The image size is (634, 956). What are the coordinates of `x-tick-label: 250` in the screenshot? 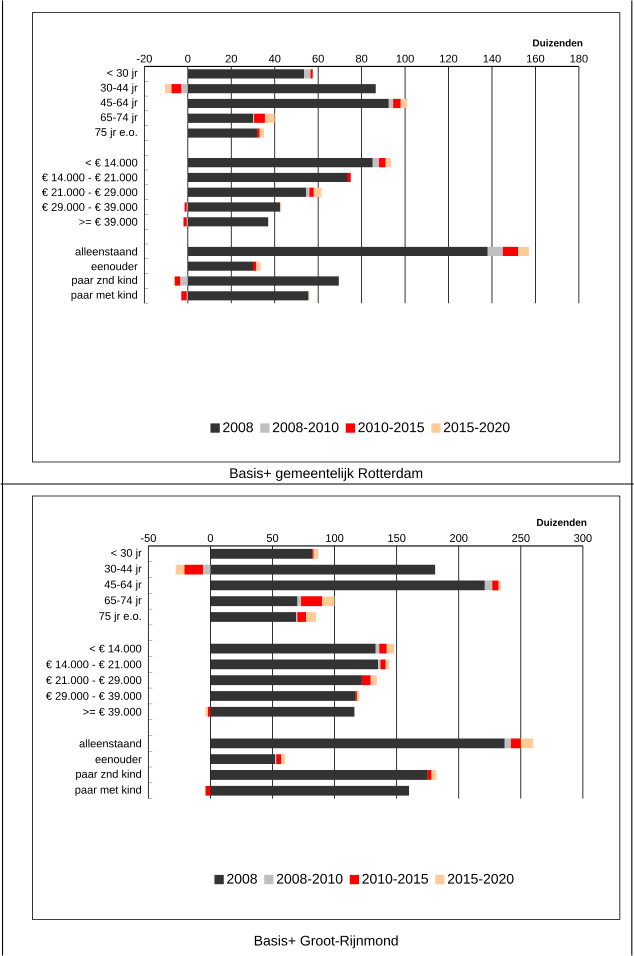 It's located at (521, 538).